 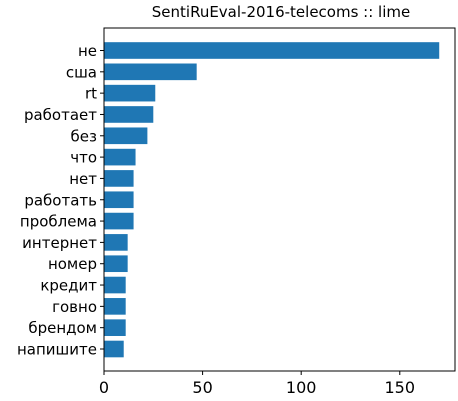 I want to click on category-label: rt, so click(x=91, y=94).